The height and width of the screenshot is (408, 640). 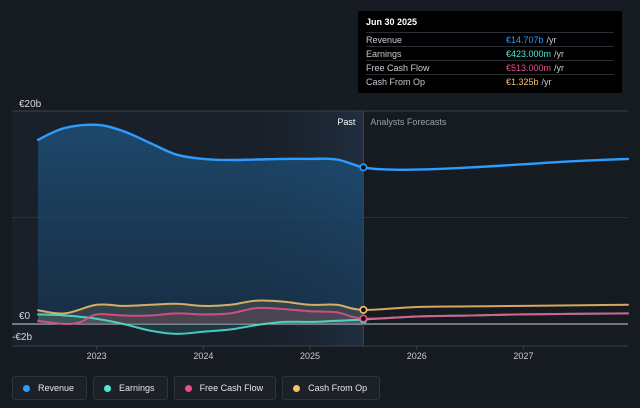 I want to click on x-axis-tick-label: 2024, so click(x=203, y=356).